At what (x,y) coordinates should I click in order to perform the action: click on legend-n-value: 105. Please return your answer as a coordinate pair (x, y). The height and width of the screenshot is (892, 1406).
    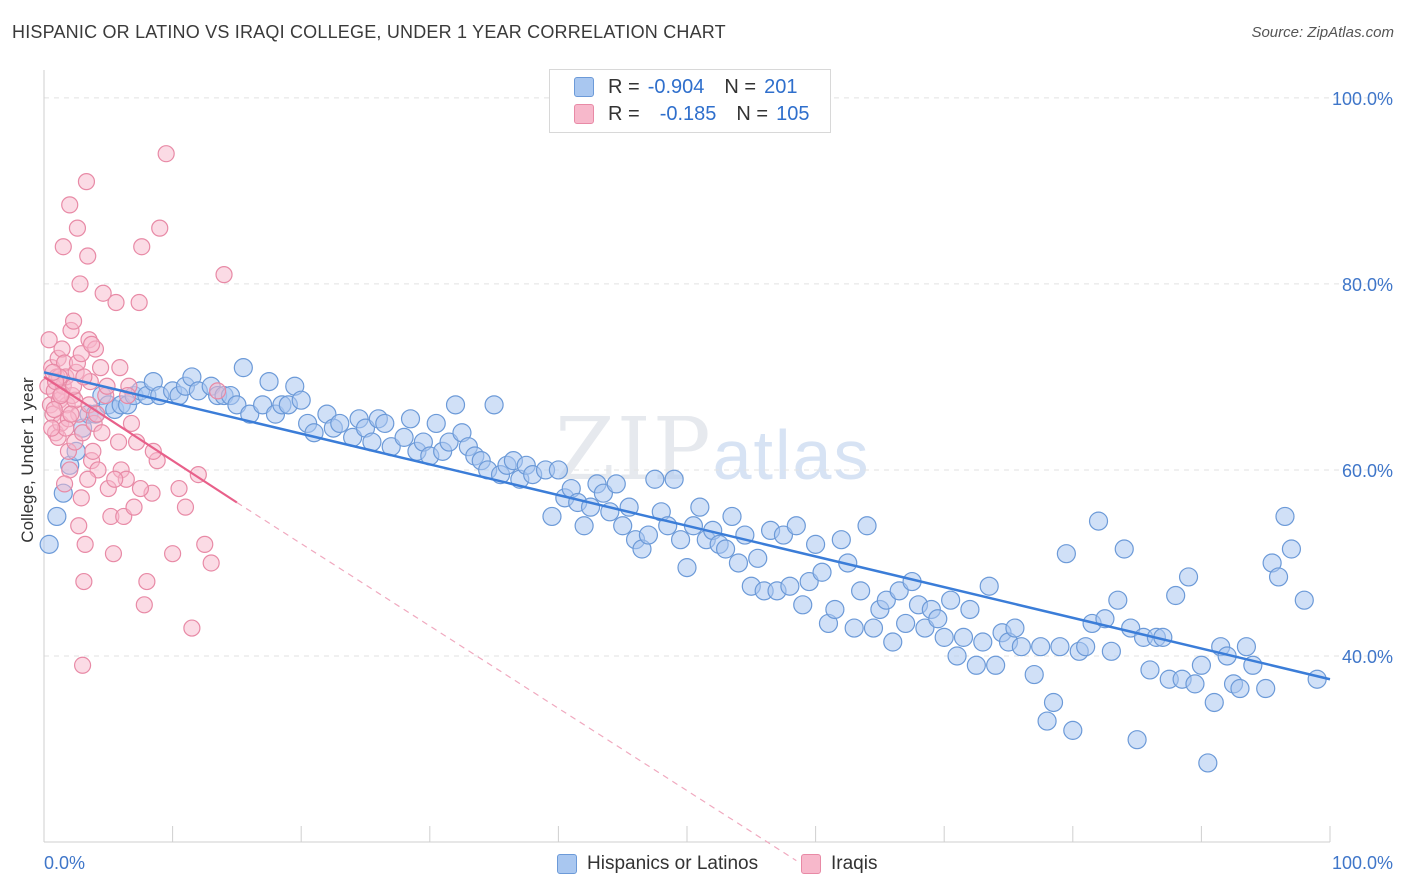
    Looking at the image, I should click on (793, 113).